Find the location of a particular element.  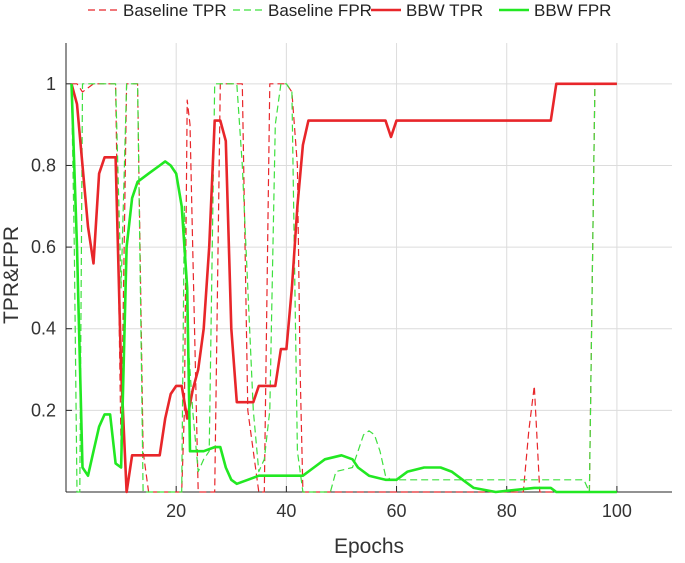

x-axis-label: Epochs is located at coordinates (369, 546).